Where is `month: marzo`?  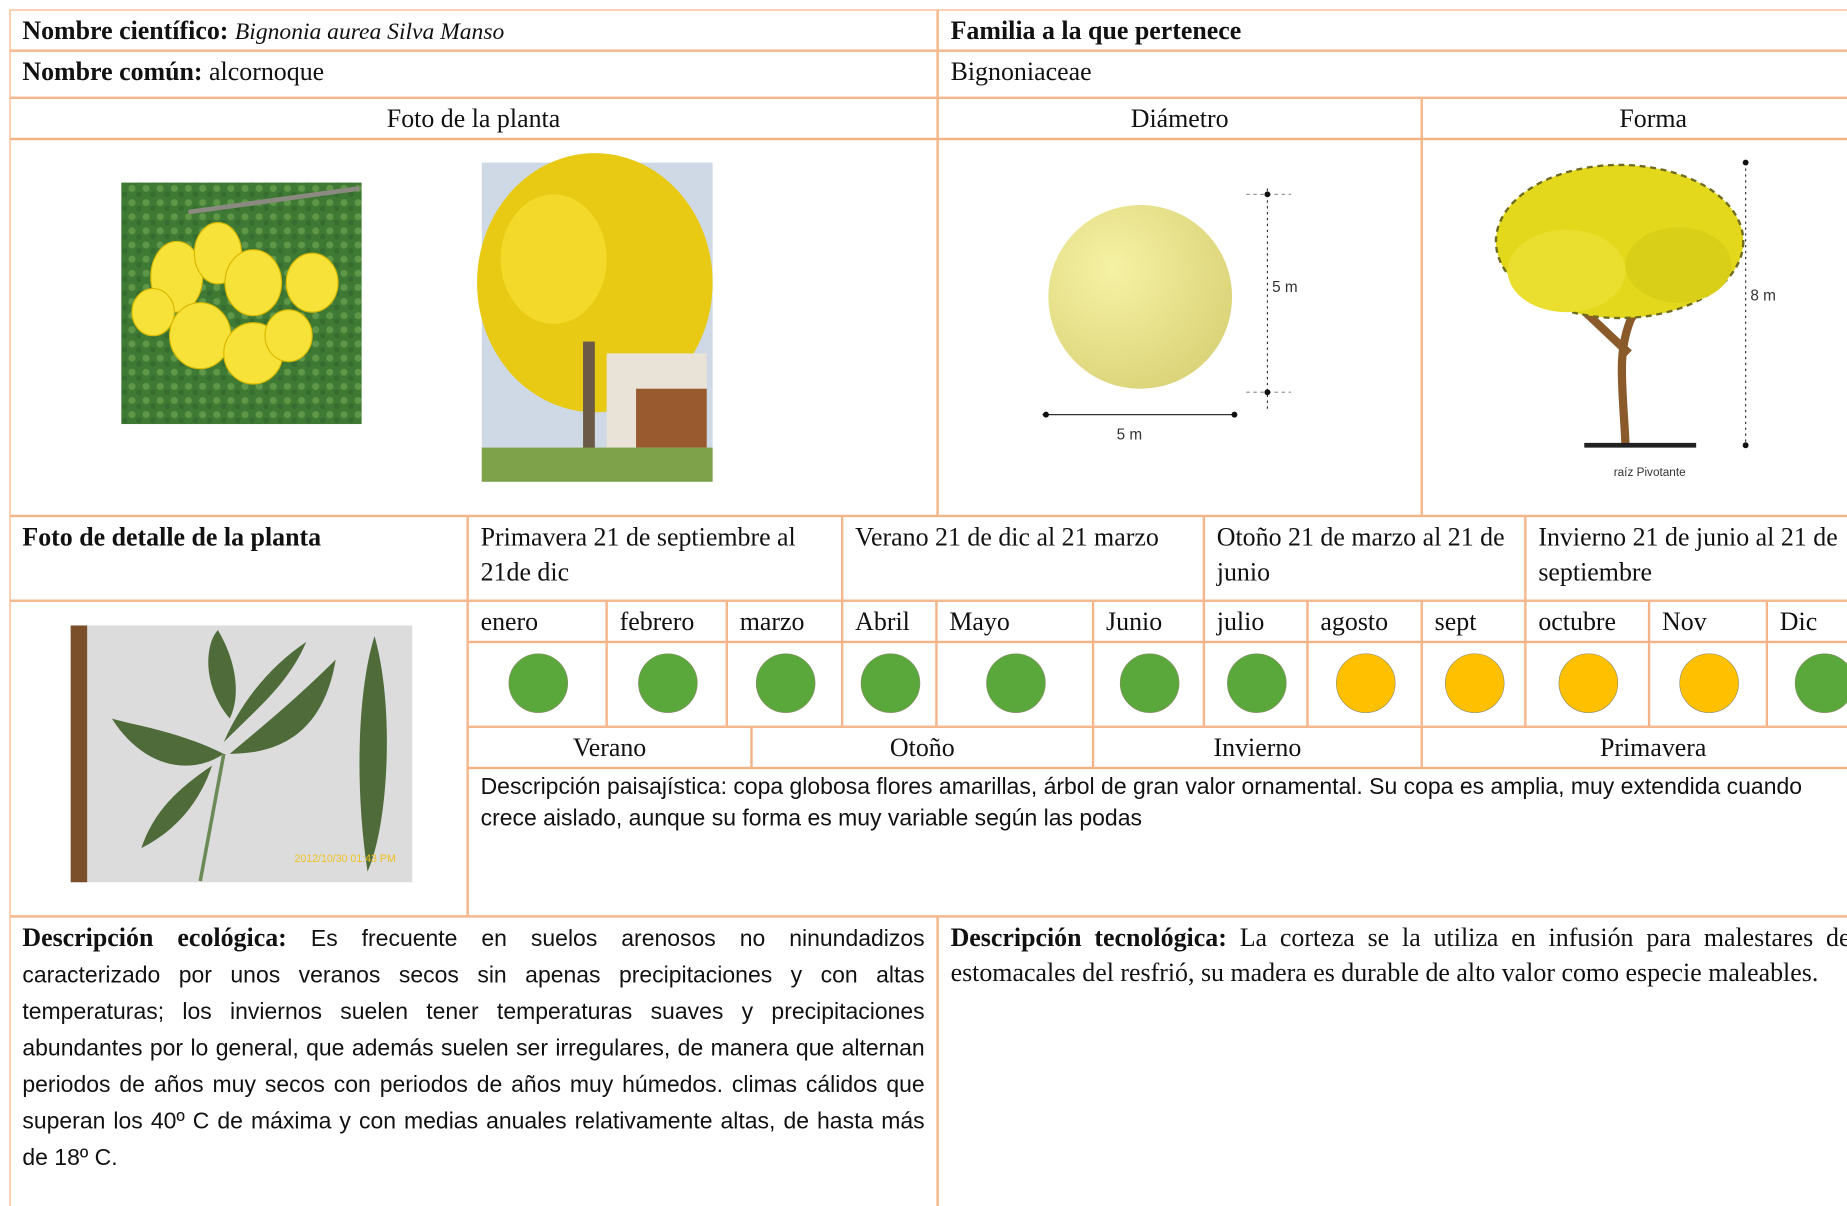 month: marzo is located at coordinates (784, 621).